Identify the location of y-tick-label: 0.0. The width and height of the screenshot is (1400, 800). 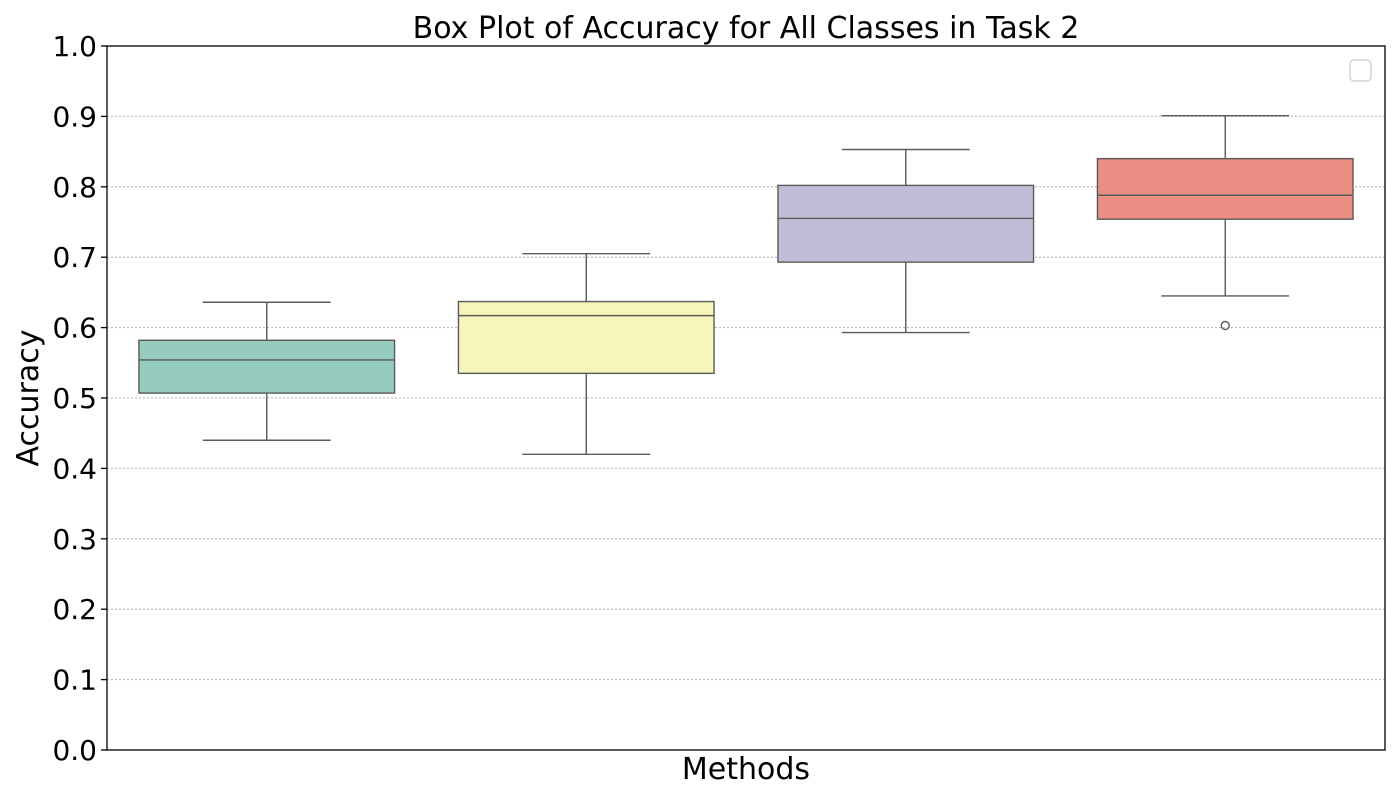
(74, 750).